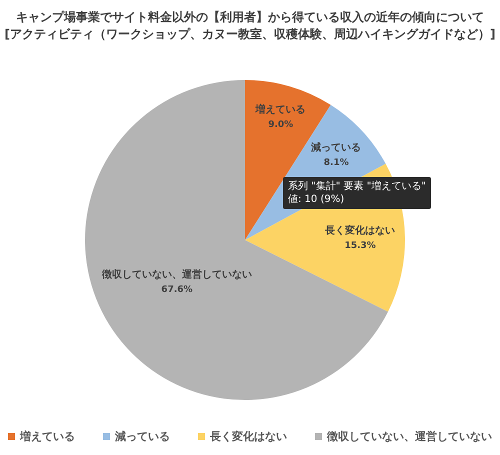 The image size is (500, 455). I want to click on chart-title: キャンプ場事業でサイト料金以外の【利用者】から得ている収入の近年の傾向について, so click(250, 17).